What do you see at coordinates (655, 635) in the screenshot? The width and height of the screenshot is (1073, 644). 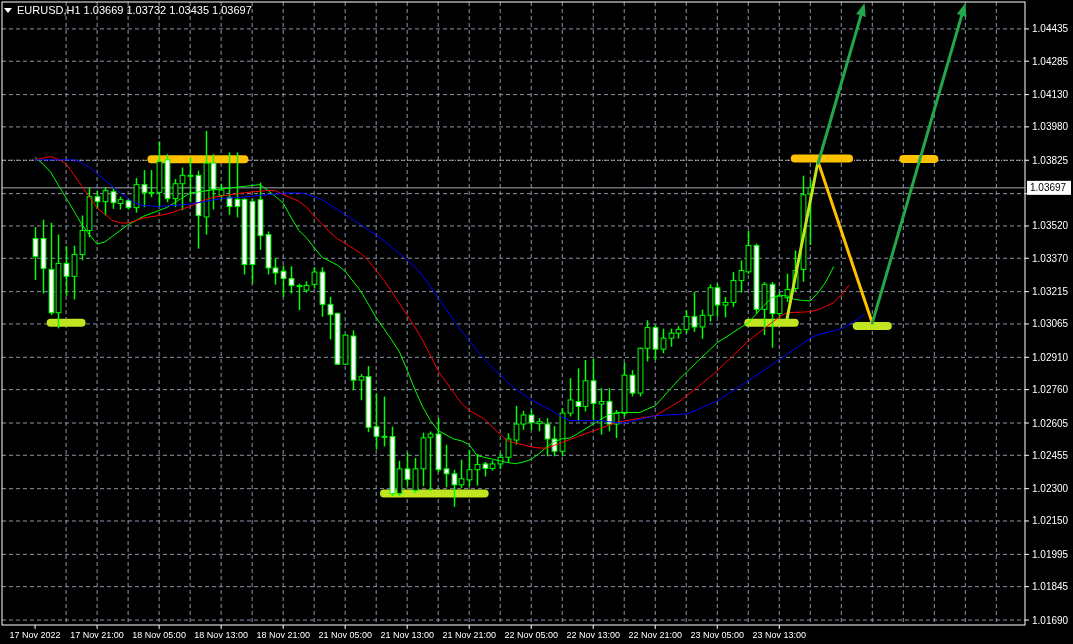 I see `x-tick-label: 22 Nov 21:00` at bounding box center [655, 635].